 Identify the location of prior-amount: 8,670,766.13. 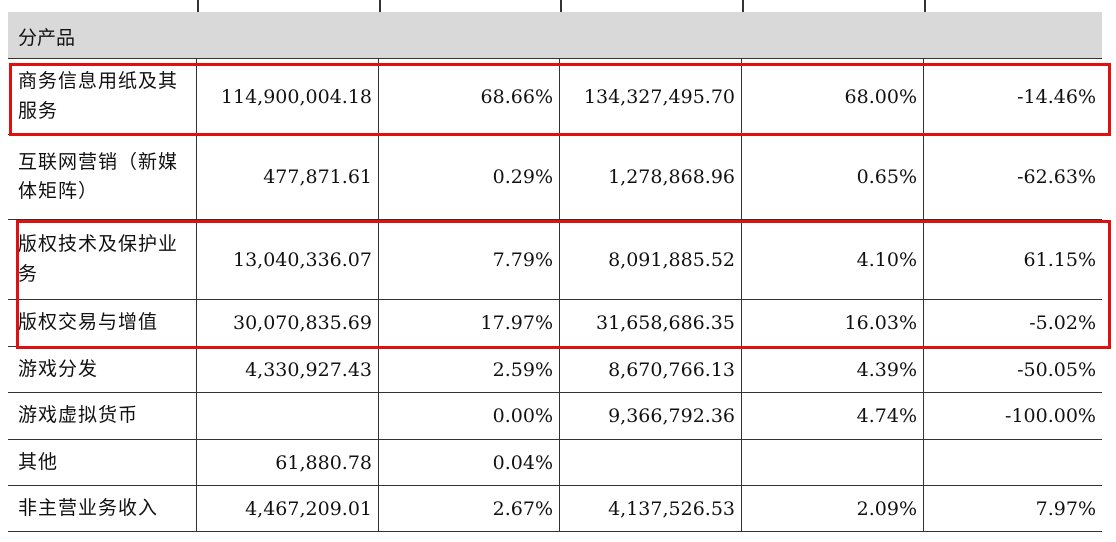
(651, 369).